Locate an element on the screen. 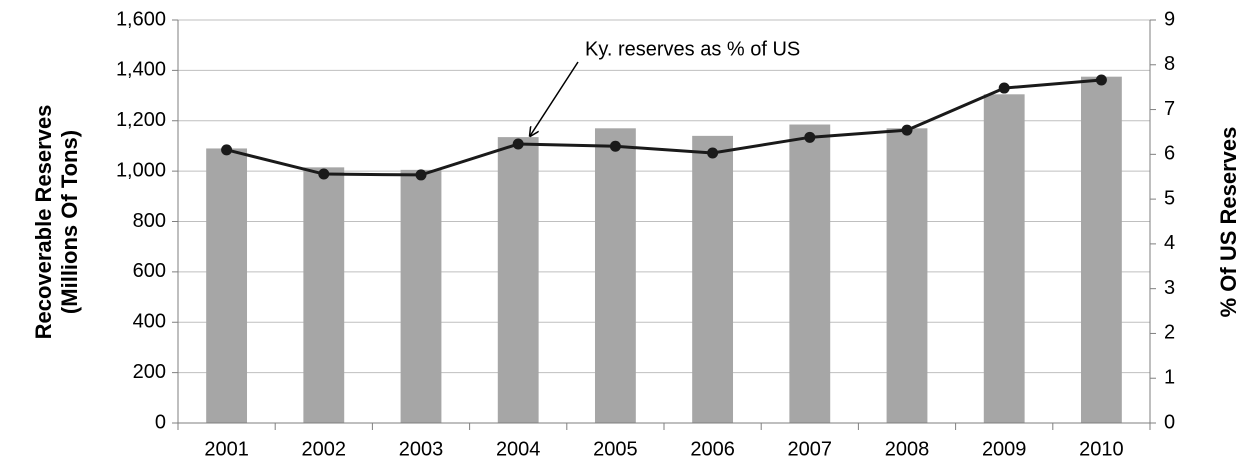 The width and height of the screenshot is (1253, 473). y2-tick-label: 3 is located at coordinates (1169, 288).